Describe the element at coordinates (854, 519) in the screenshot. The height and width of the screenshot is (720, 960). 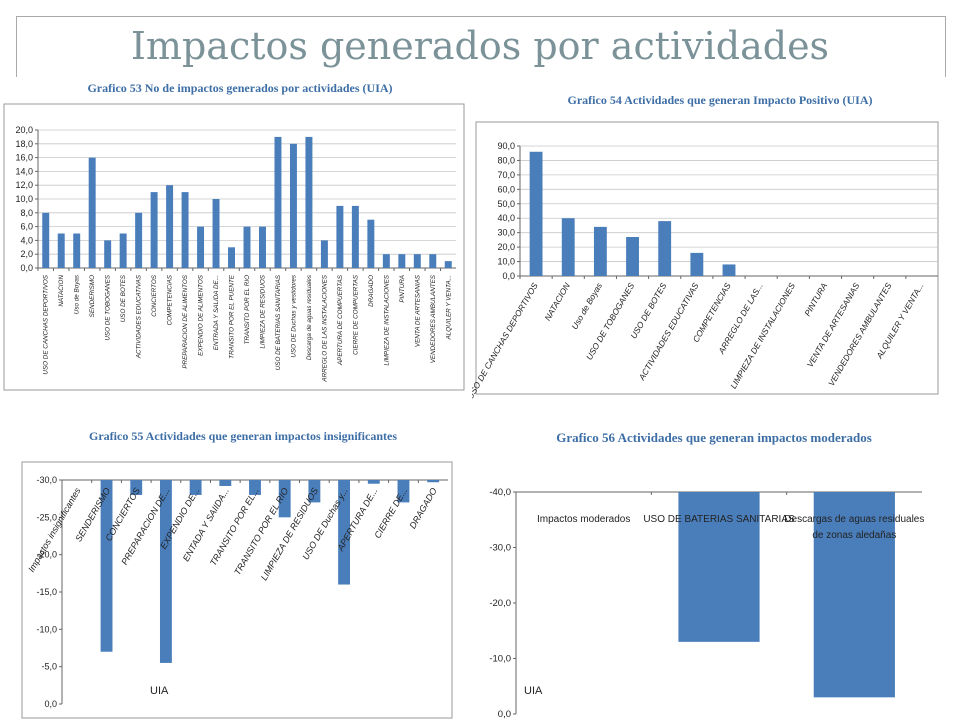
I see `category-label: Descargas de aguas residuales` at that location.